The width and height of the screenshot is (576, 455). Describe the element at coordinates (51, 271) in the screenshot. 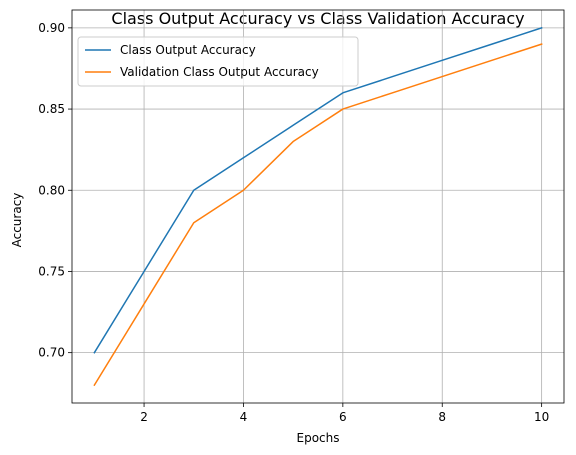

I see `y-tick-label: 0.75` at that location.